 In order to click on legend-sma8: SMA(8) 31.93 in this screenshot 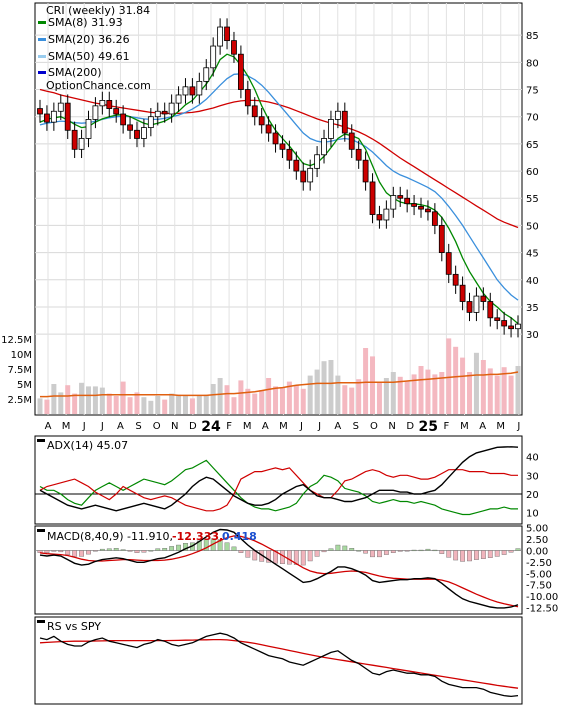, I will do `click(85, 22)`.